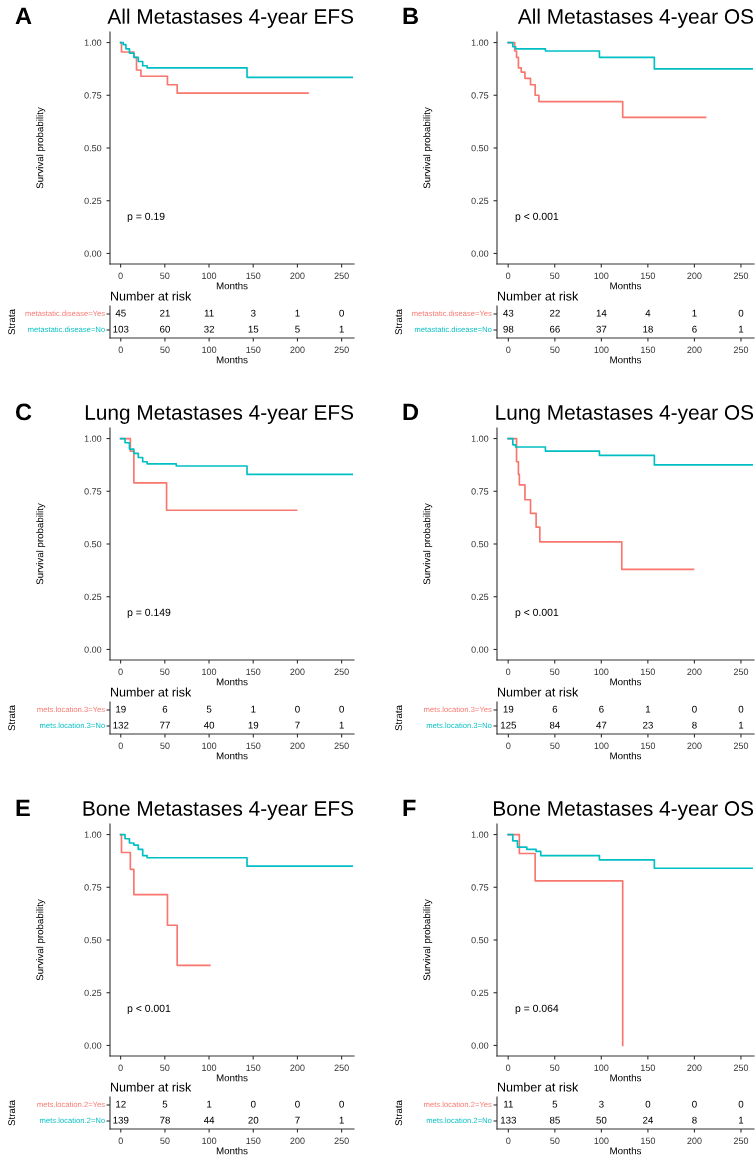 The height and width of the screenshot is (1167, 755). What do you see at coordinates (635, 18) in the screenshot?
I see `chart-title: All Metastases 4-year OS` at bounding box center [635, 18].